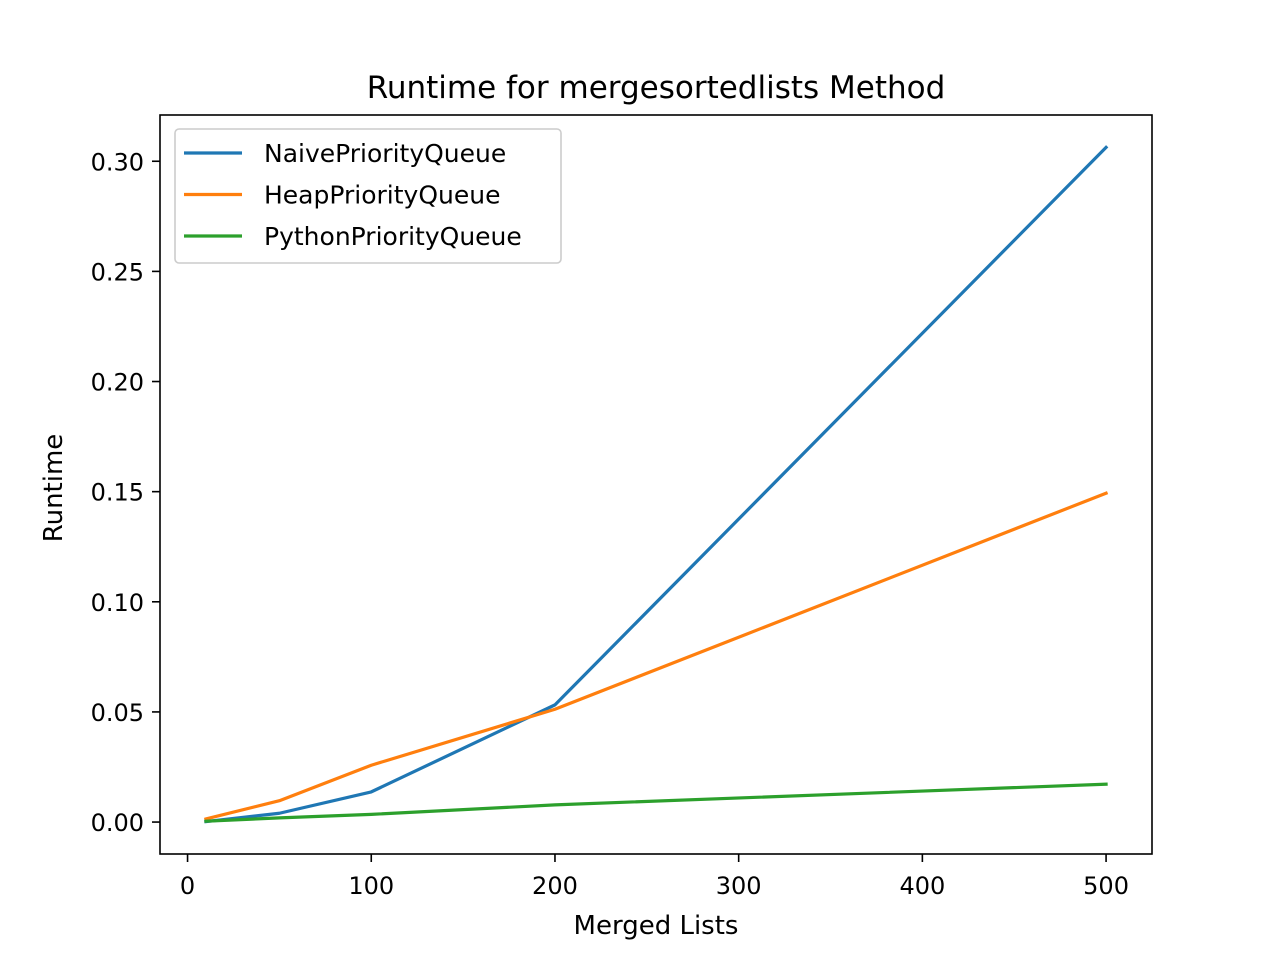 This screenshot has width=1280, height=960. Describe the element at coordinates (117, 493) in the screenshot. I see `y-tick-label: 0.15` at that location.